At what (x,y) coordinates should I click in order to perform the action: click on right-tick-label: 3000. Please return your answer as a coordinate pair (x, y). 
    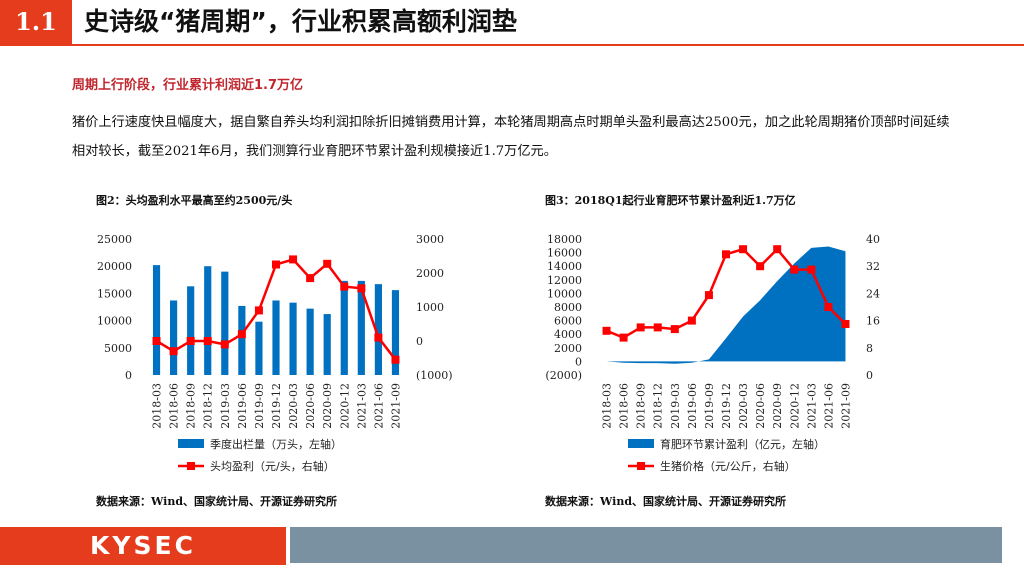
    Looking at the image, I should click on (430, 239).